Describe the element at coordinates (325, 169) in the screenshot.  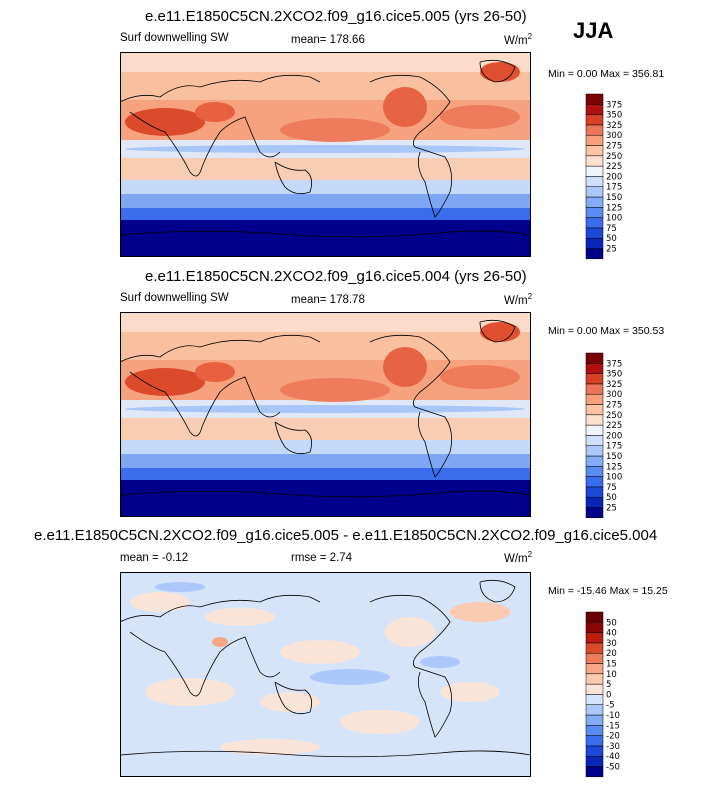
I see `band-south-subtropic` at that location.